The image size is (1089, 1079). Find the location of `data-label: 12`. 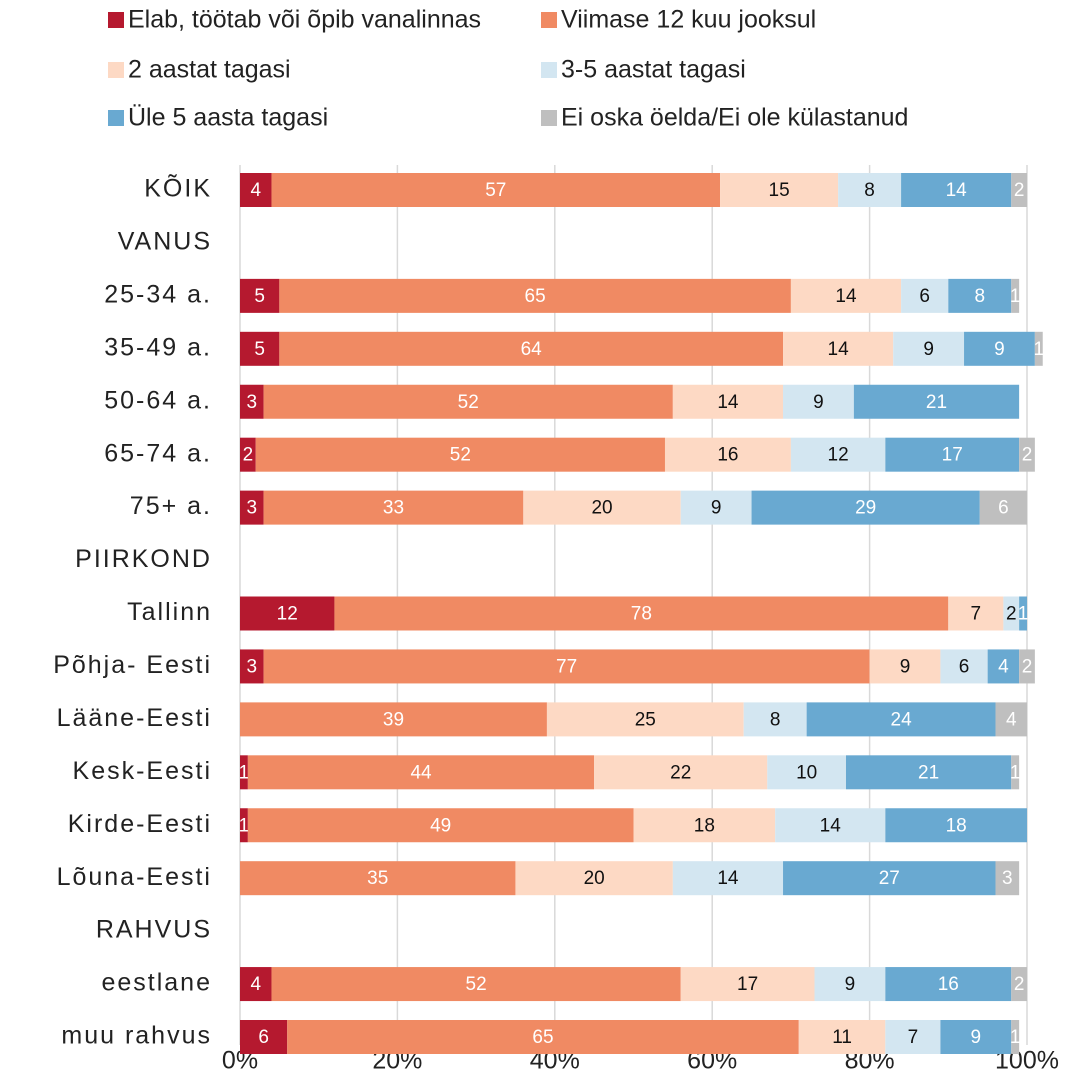

data-label: 12 is located at coordinates (287, 614).